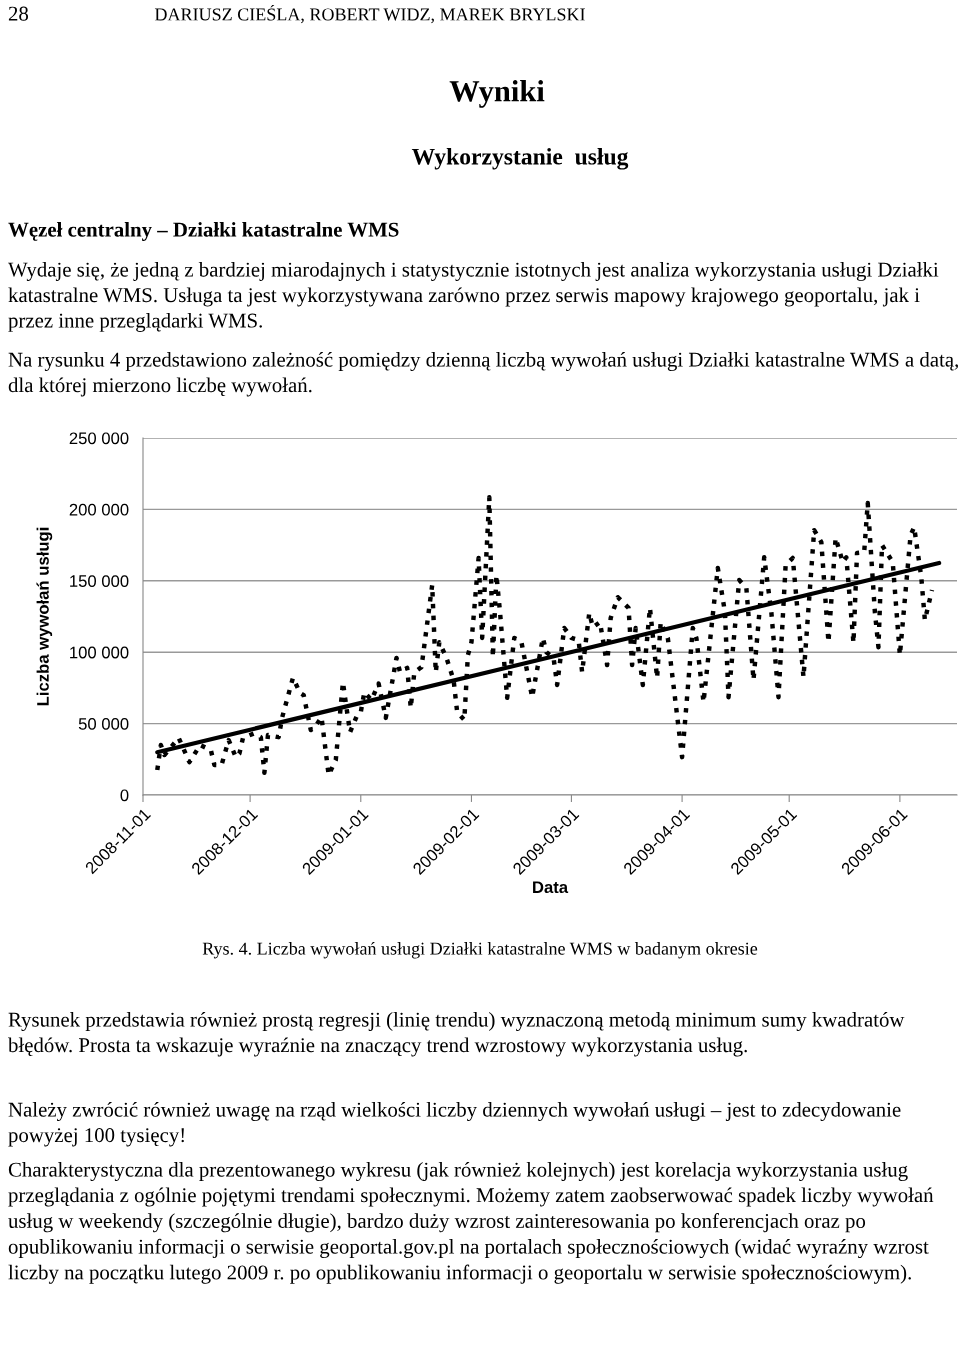  Describe the element at coordinates (44, 616) in the screenshot. I see `y-axis-title: Liczba wywołań usługi` at that location.